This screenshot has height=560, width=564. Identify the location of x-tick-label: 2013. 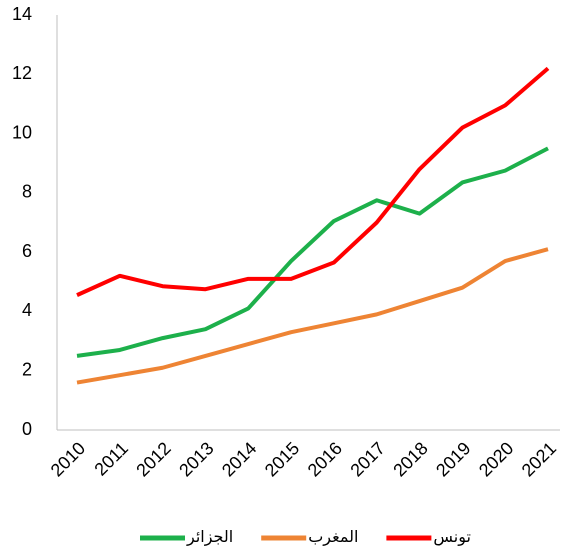
(196, 459).